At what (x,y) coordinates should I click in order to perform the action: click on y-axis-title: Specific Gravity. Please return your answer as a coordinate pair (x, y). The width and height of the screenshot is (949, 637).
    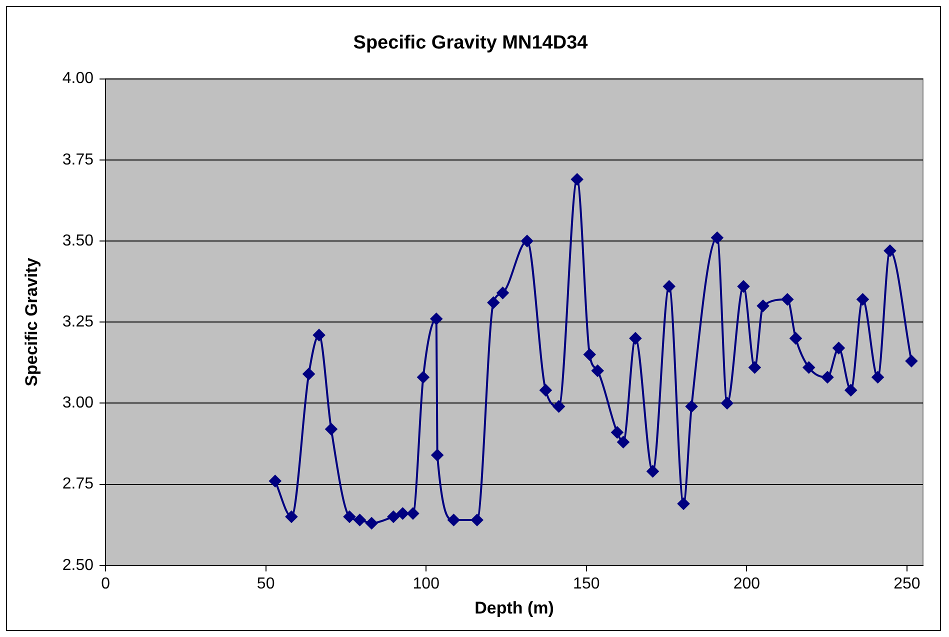
    Looking at the image, I should click on (31, 321).